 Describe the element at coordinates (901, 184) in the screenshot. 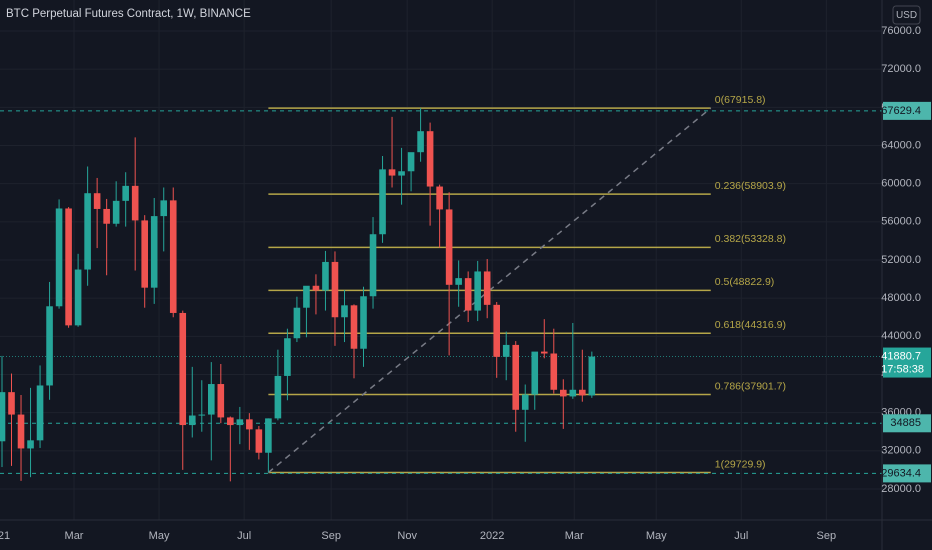

I see `y-tick-label: 60000.0` at that location.